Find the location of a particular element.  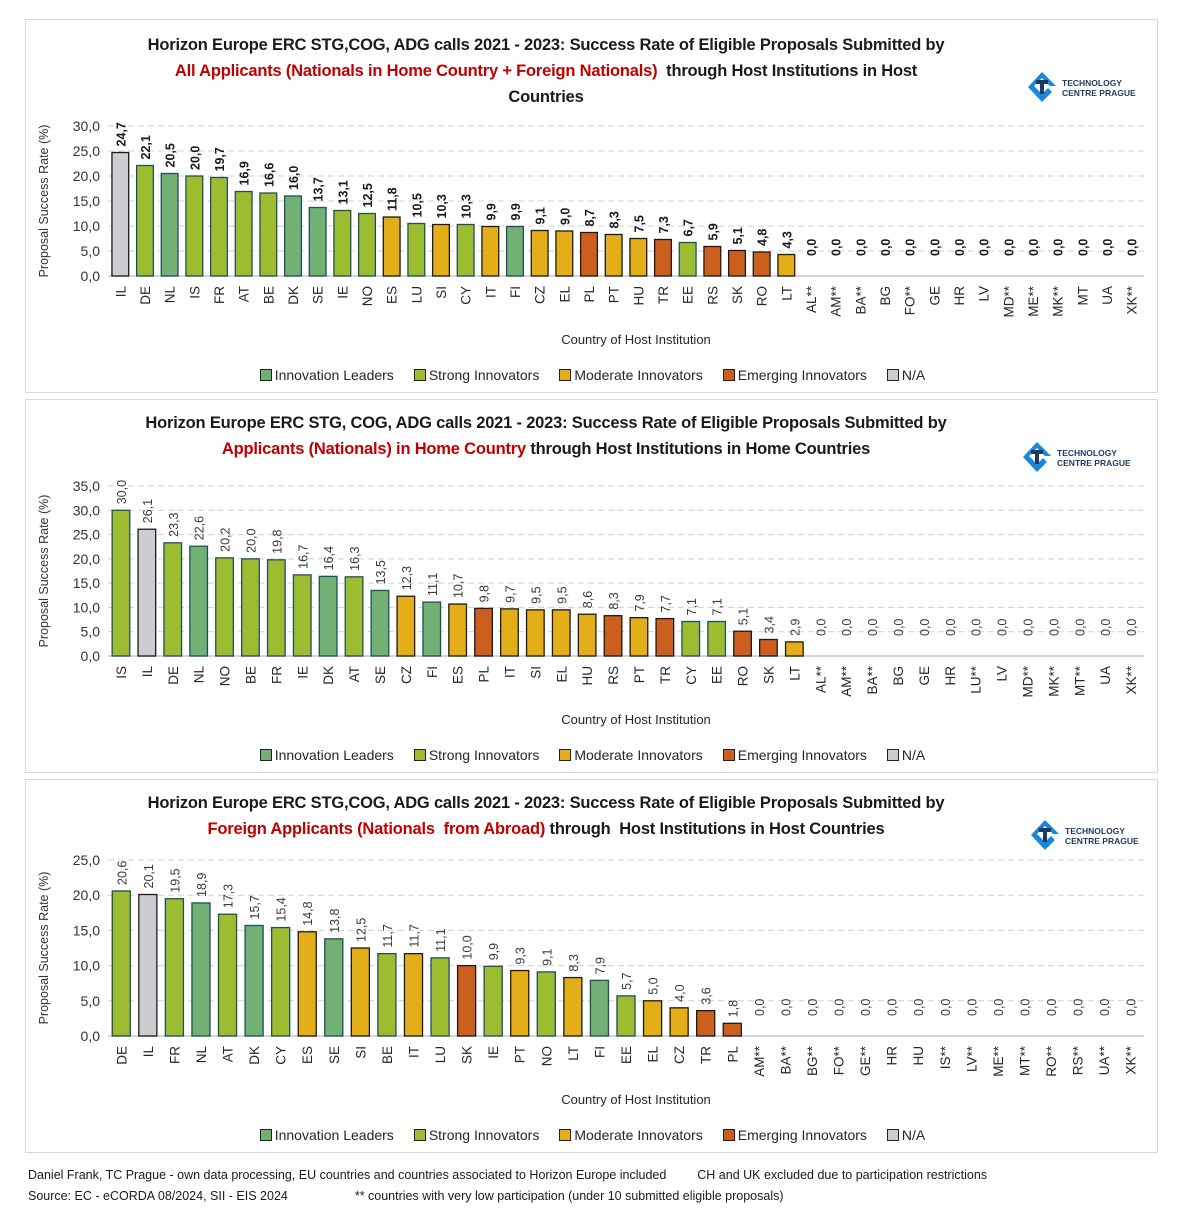

x-tick-label: XK** is located at coordinates (1131, 679).